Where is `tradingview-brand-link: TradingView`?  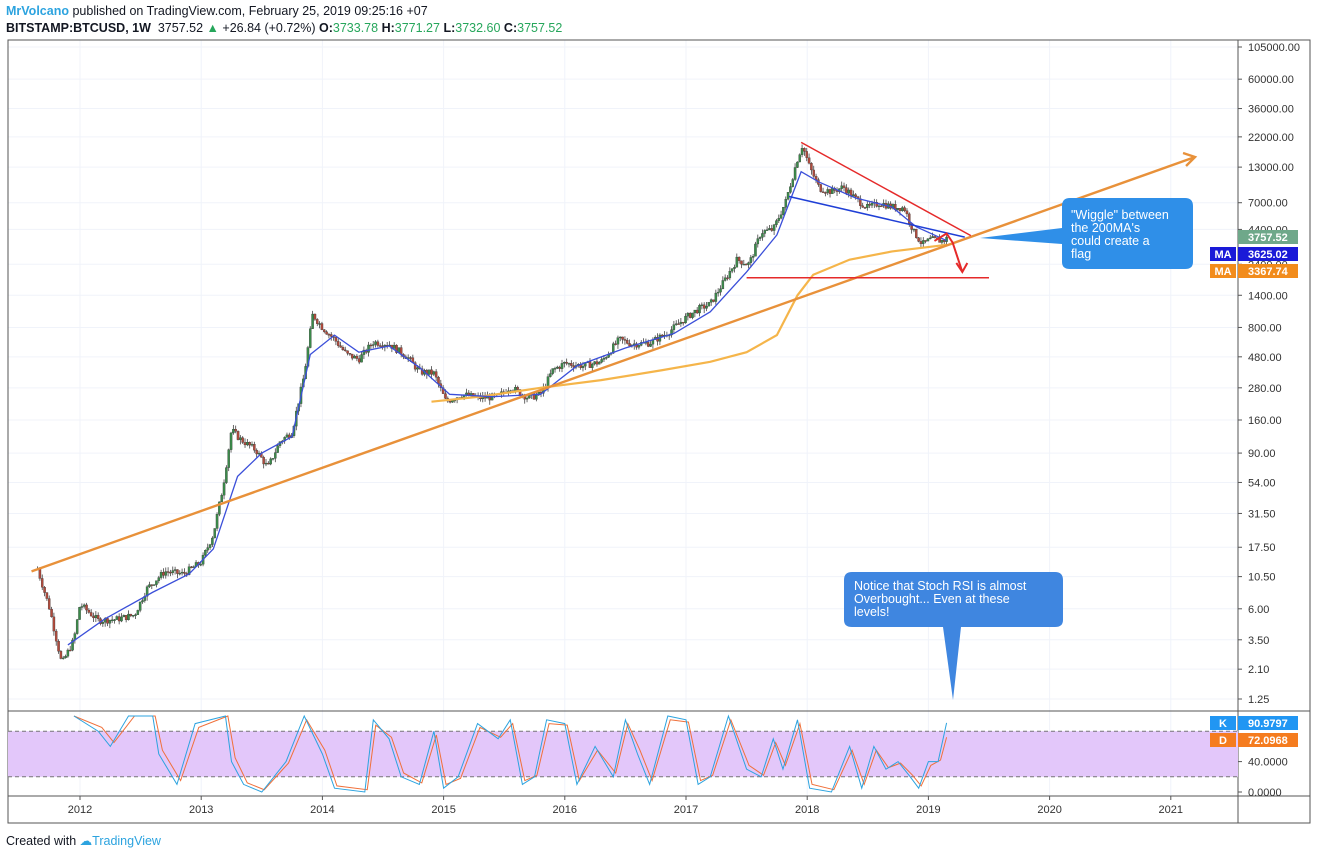
tradingview-brand-link: TradingView is located at coordinates (126, 841).